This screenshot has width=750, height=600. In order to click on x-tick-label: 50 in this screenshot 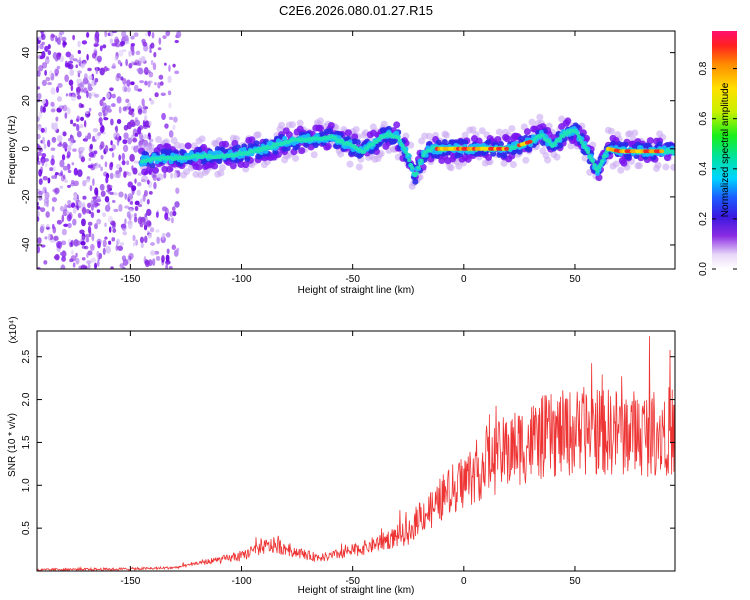, I will do `click(575, 279)`.